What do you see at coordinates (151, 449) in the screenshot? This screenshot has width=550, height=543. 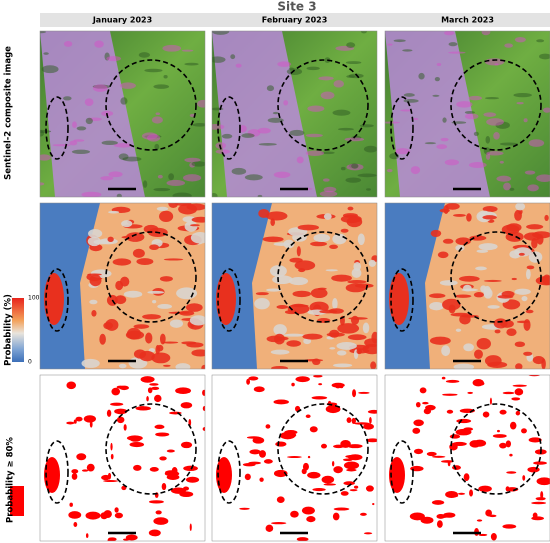 I see `large-ellipse` at bounding box center [151, 449].